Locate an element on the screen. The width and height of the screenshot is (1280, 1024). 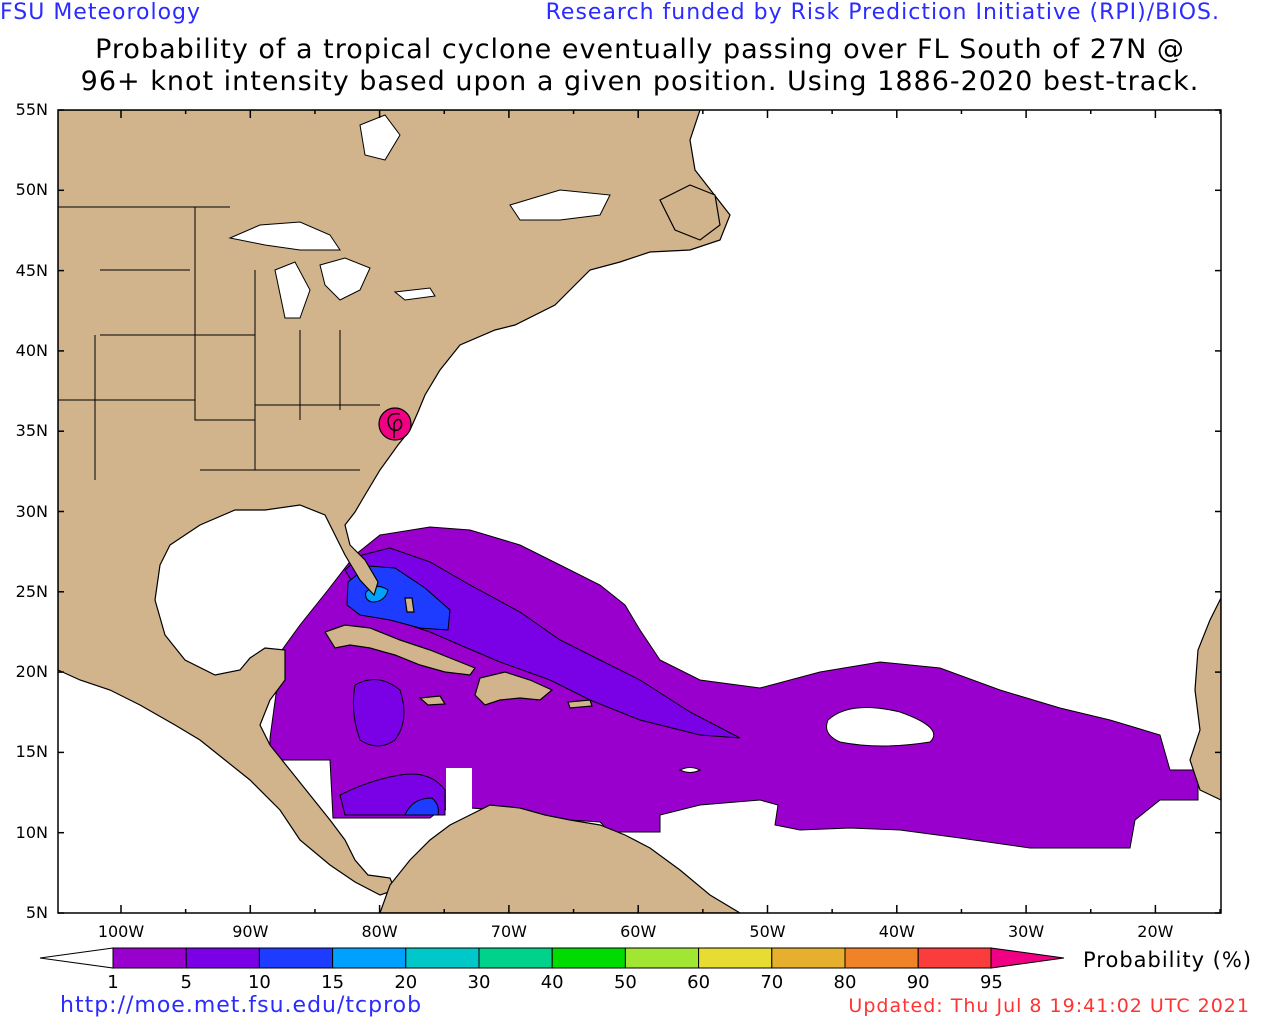
probability-region-5-10-caribbean is located at coordinates (378, 713).